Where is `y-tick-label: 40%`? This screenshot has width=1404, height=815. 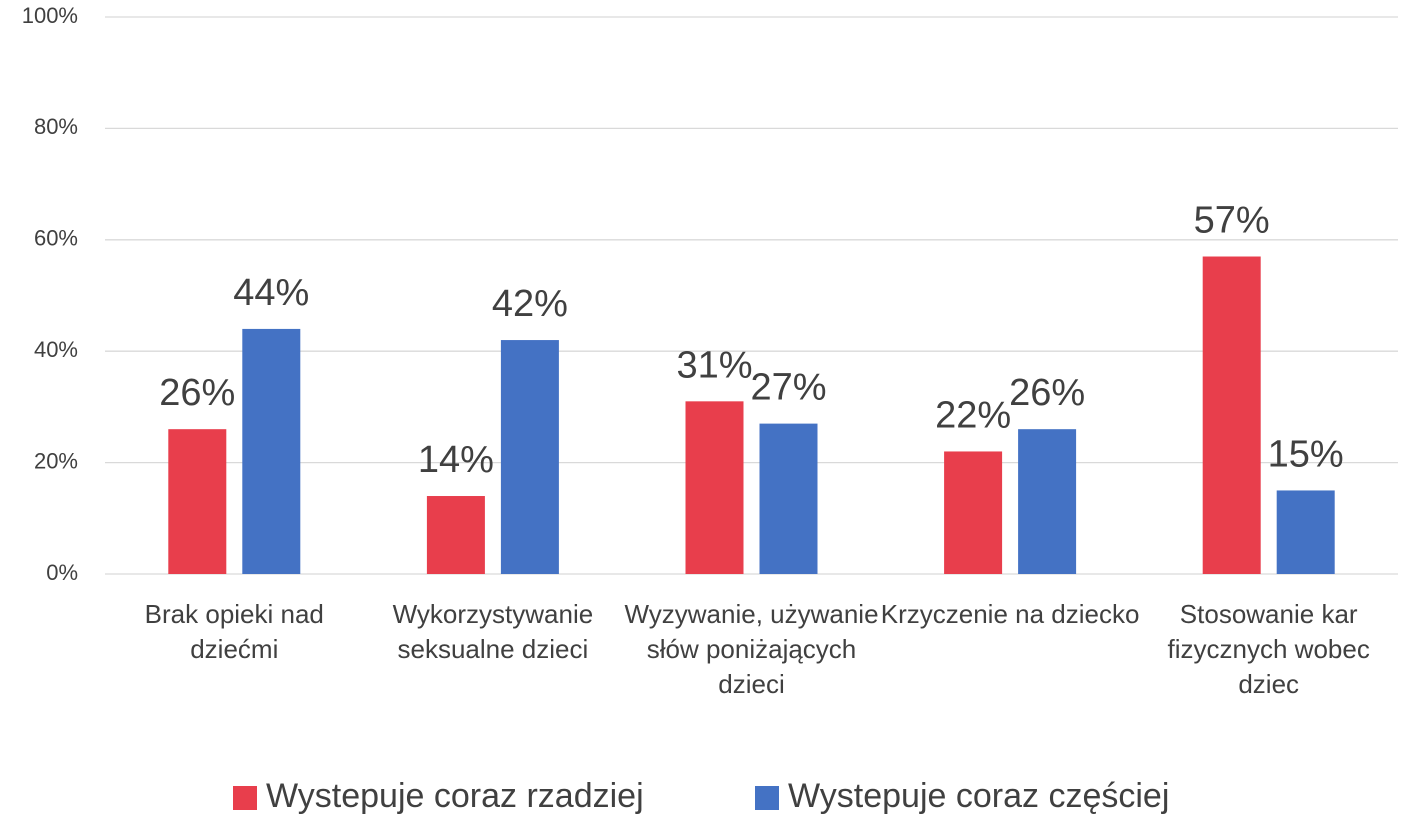 y-tick-label: 40% is located at coordinates (56, 349).